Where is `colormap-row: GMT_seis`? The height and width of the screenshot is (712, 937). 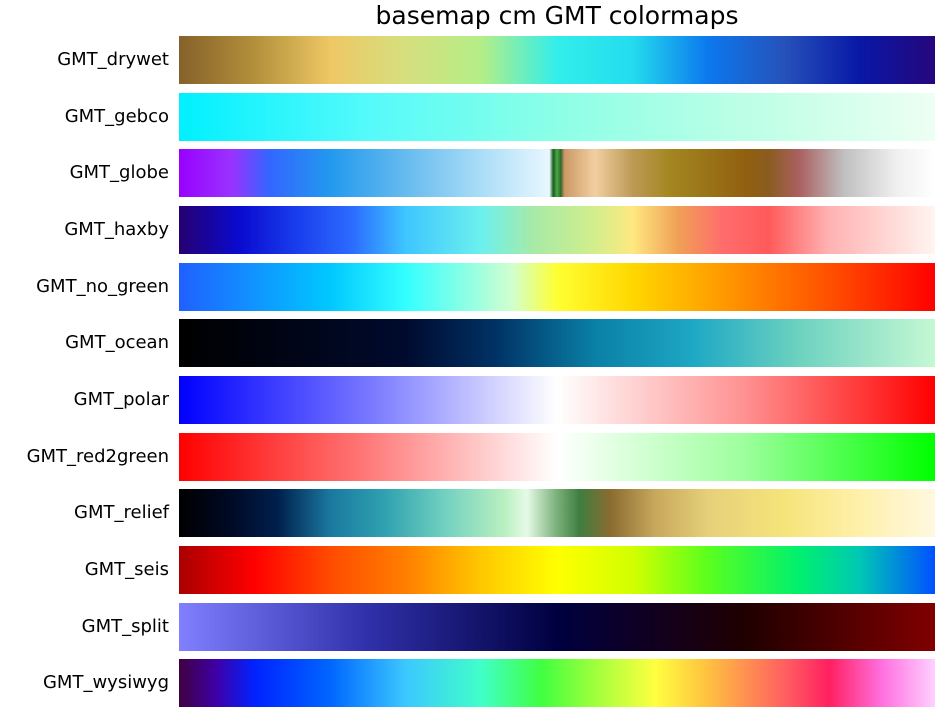 colormap-row: GMT_seis is located at coordinates (468, 570).